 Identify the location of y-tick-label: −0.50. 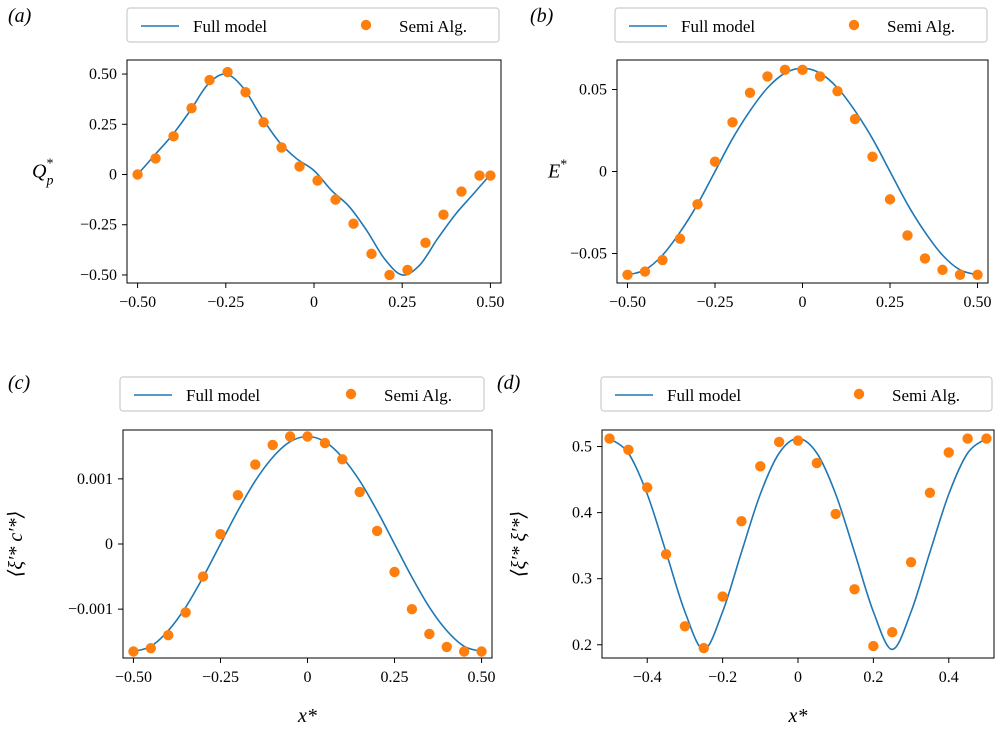
(98, 275).